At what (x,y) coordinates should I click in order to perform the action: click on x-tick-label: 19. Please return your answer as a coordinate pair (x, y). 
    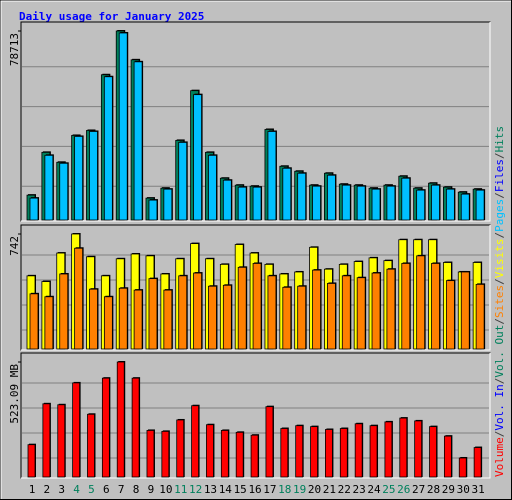
    Looking at the image, I should click on (299, 489).